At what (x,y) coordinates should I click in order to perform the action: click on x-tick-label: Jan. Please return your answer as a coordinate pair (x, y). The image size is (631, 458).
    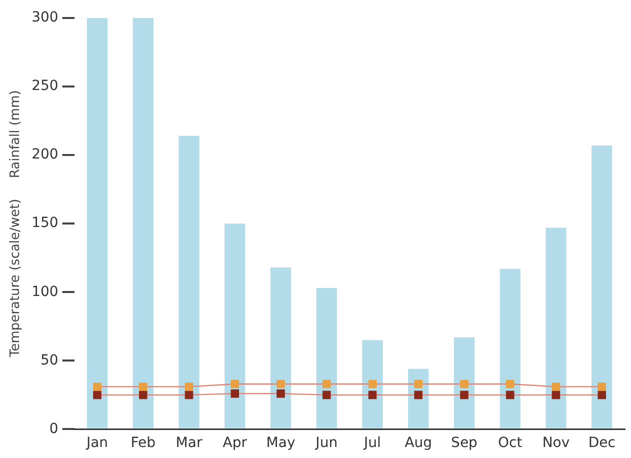
    Looking at the image, I should click on (96, 443).